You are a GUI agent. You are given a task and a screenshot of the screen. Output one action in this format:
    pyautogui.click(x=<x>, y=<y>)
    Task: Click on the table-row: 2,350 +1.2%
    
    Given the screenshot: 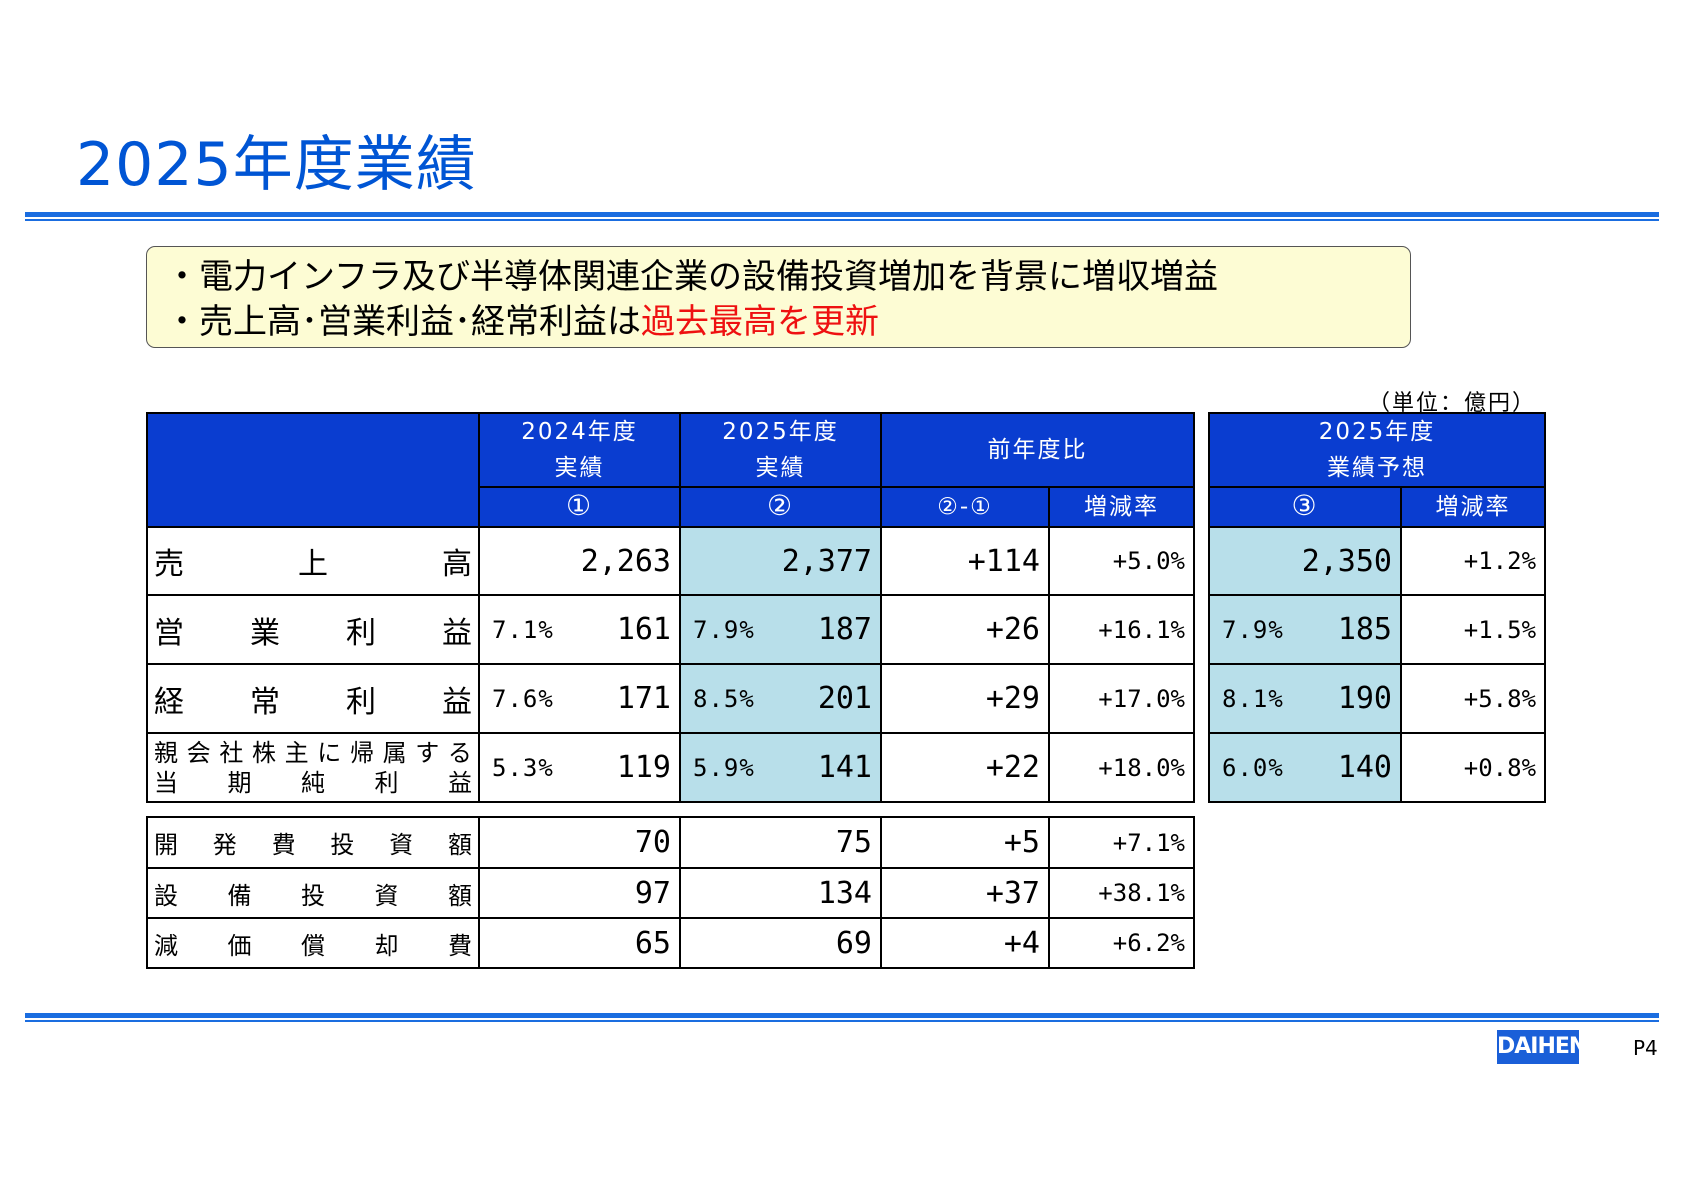 What is the action you would take?
    pyautogui.click(x=1377, y=561)
    